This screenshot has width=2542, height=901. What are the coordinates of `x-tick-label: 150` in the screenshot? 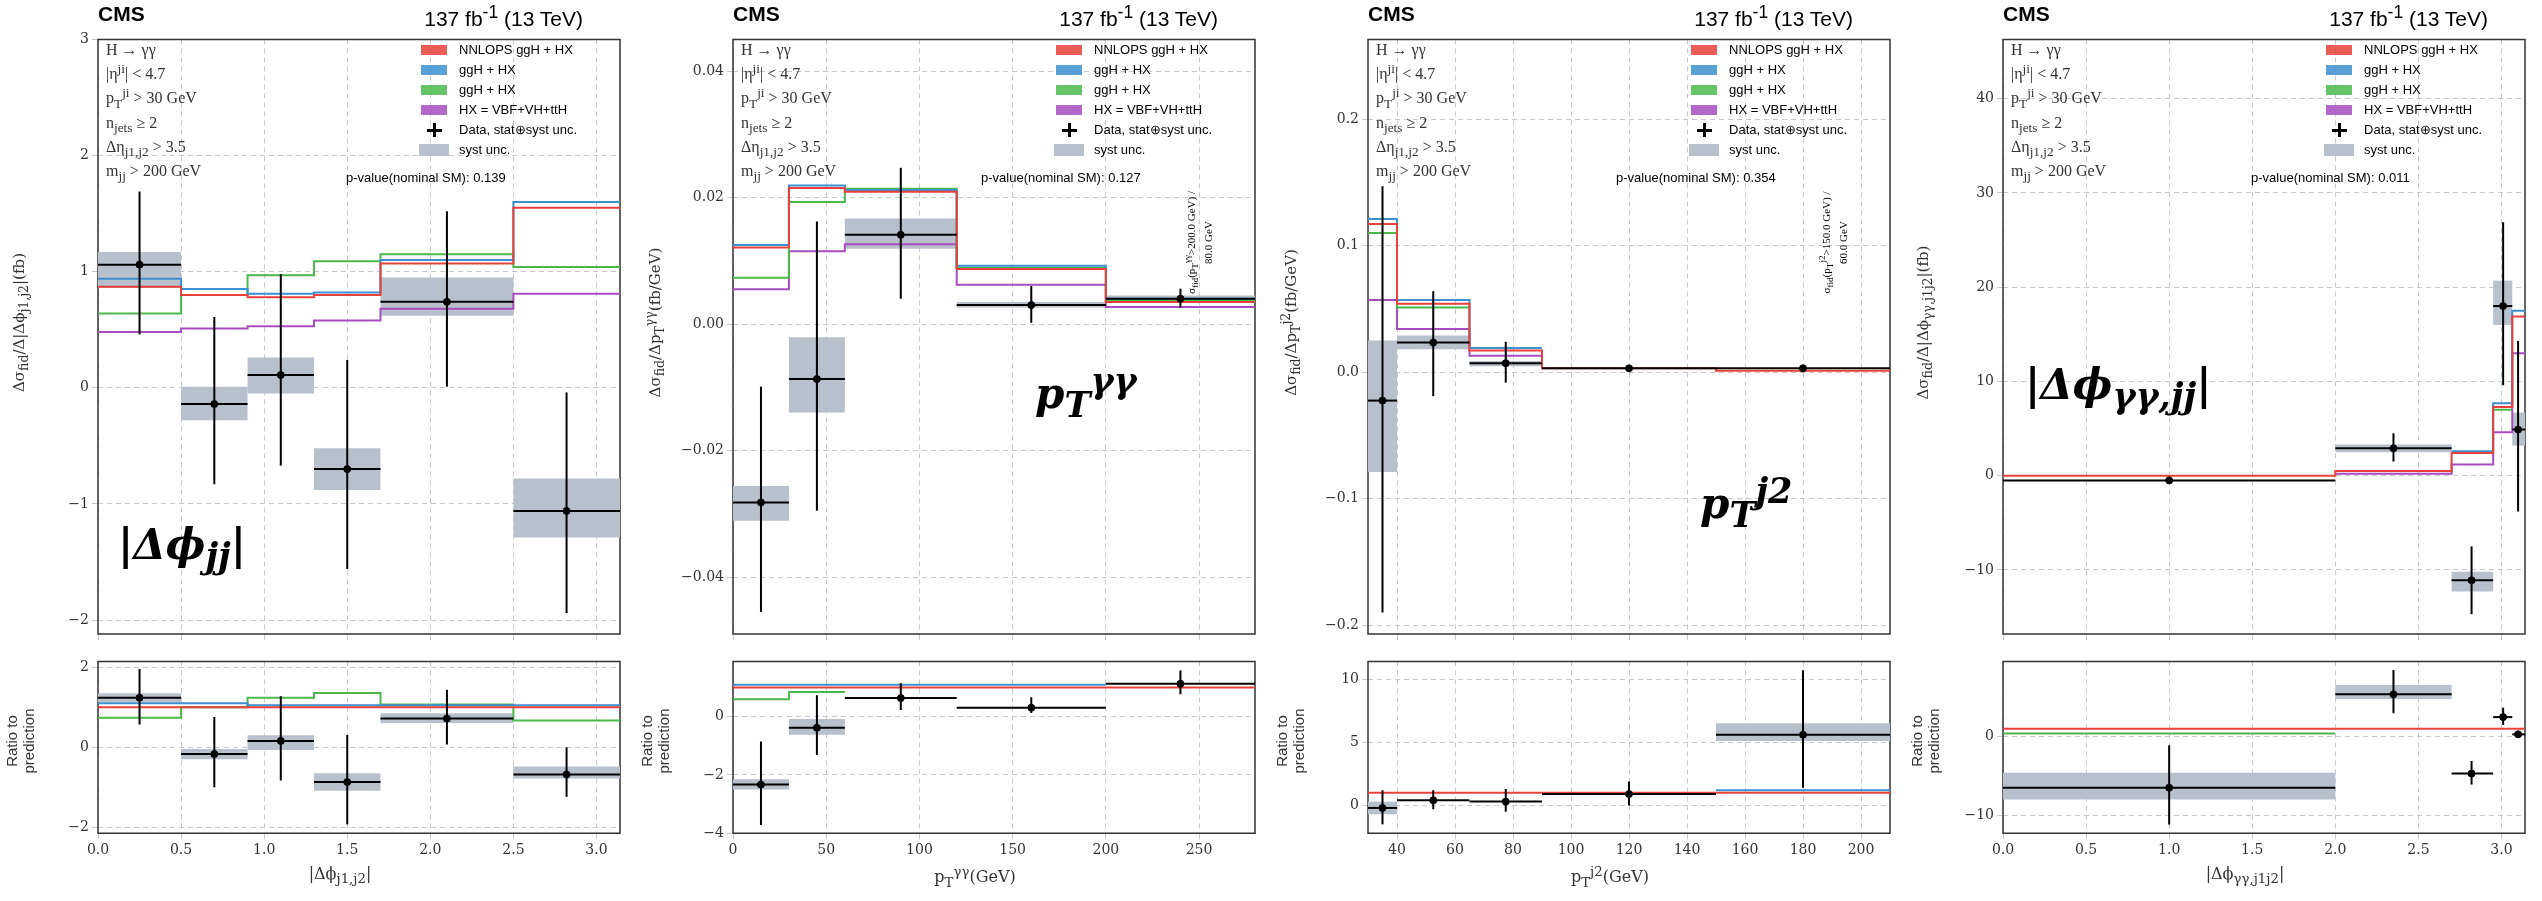 It's located at (1013, 849).